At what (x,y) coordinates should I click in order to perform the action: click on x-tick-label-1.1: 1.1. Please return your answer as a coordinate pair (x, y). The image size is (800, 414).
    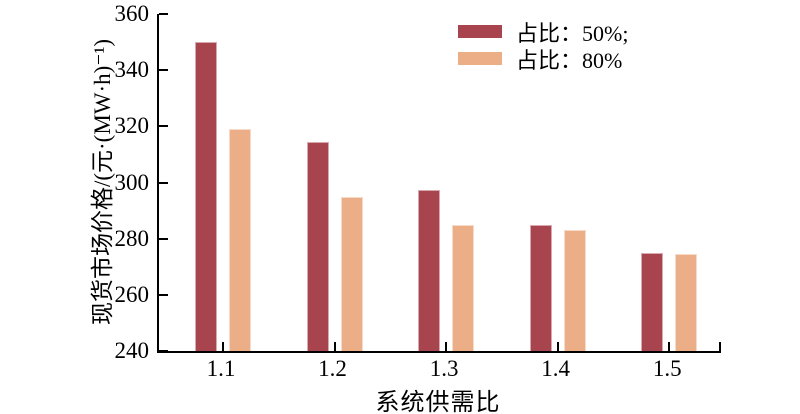
    Looking at the image, I should click on (221, 368).